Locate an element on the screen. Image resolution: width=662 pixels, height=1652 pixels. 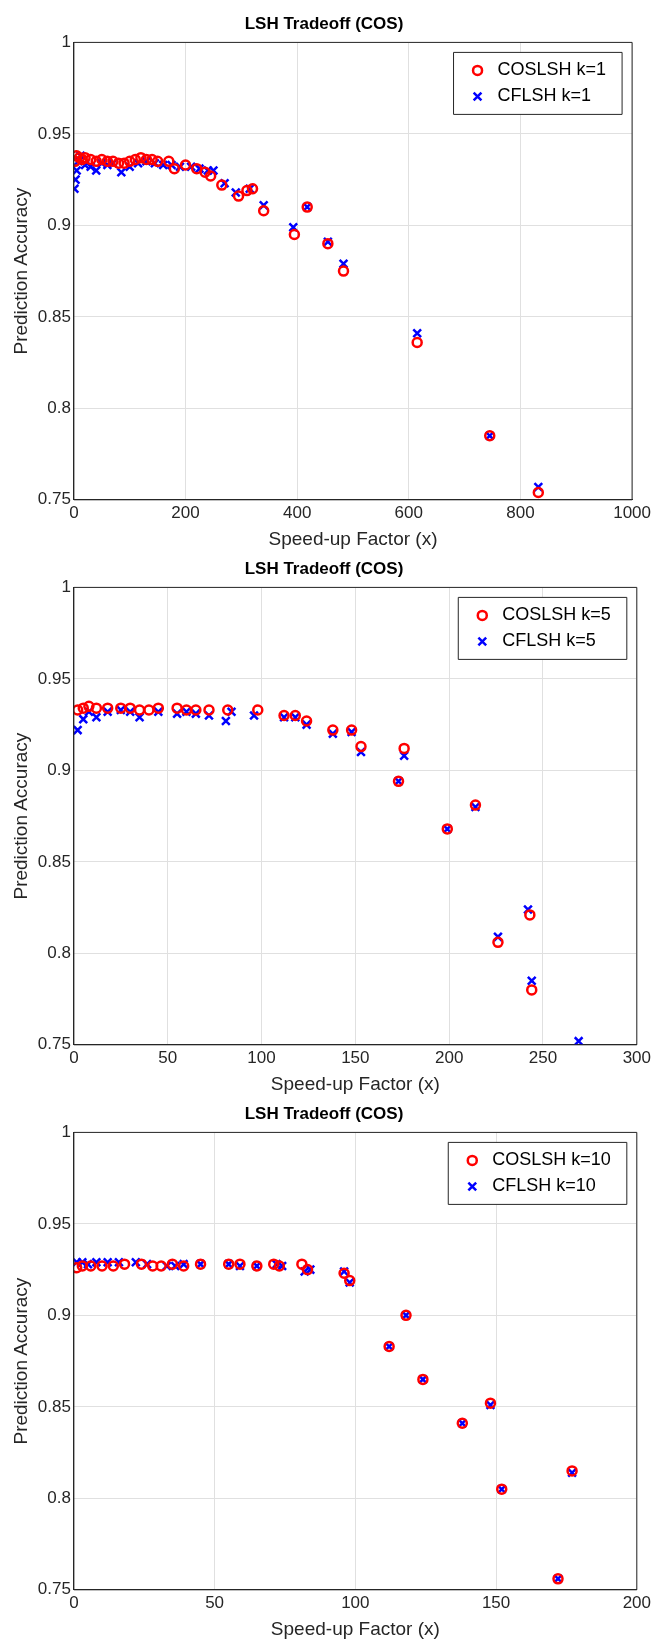
x-tick-label: 800 is located at coordinates (520, 512).